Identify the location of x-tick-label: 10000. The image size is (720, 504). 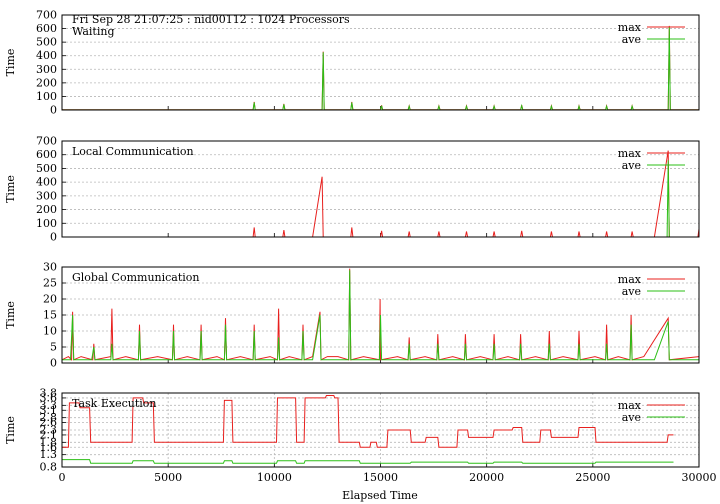
(274, 477).